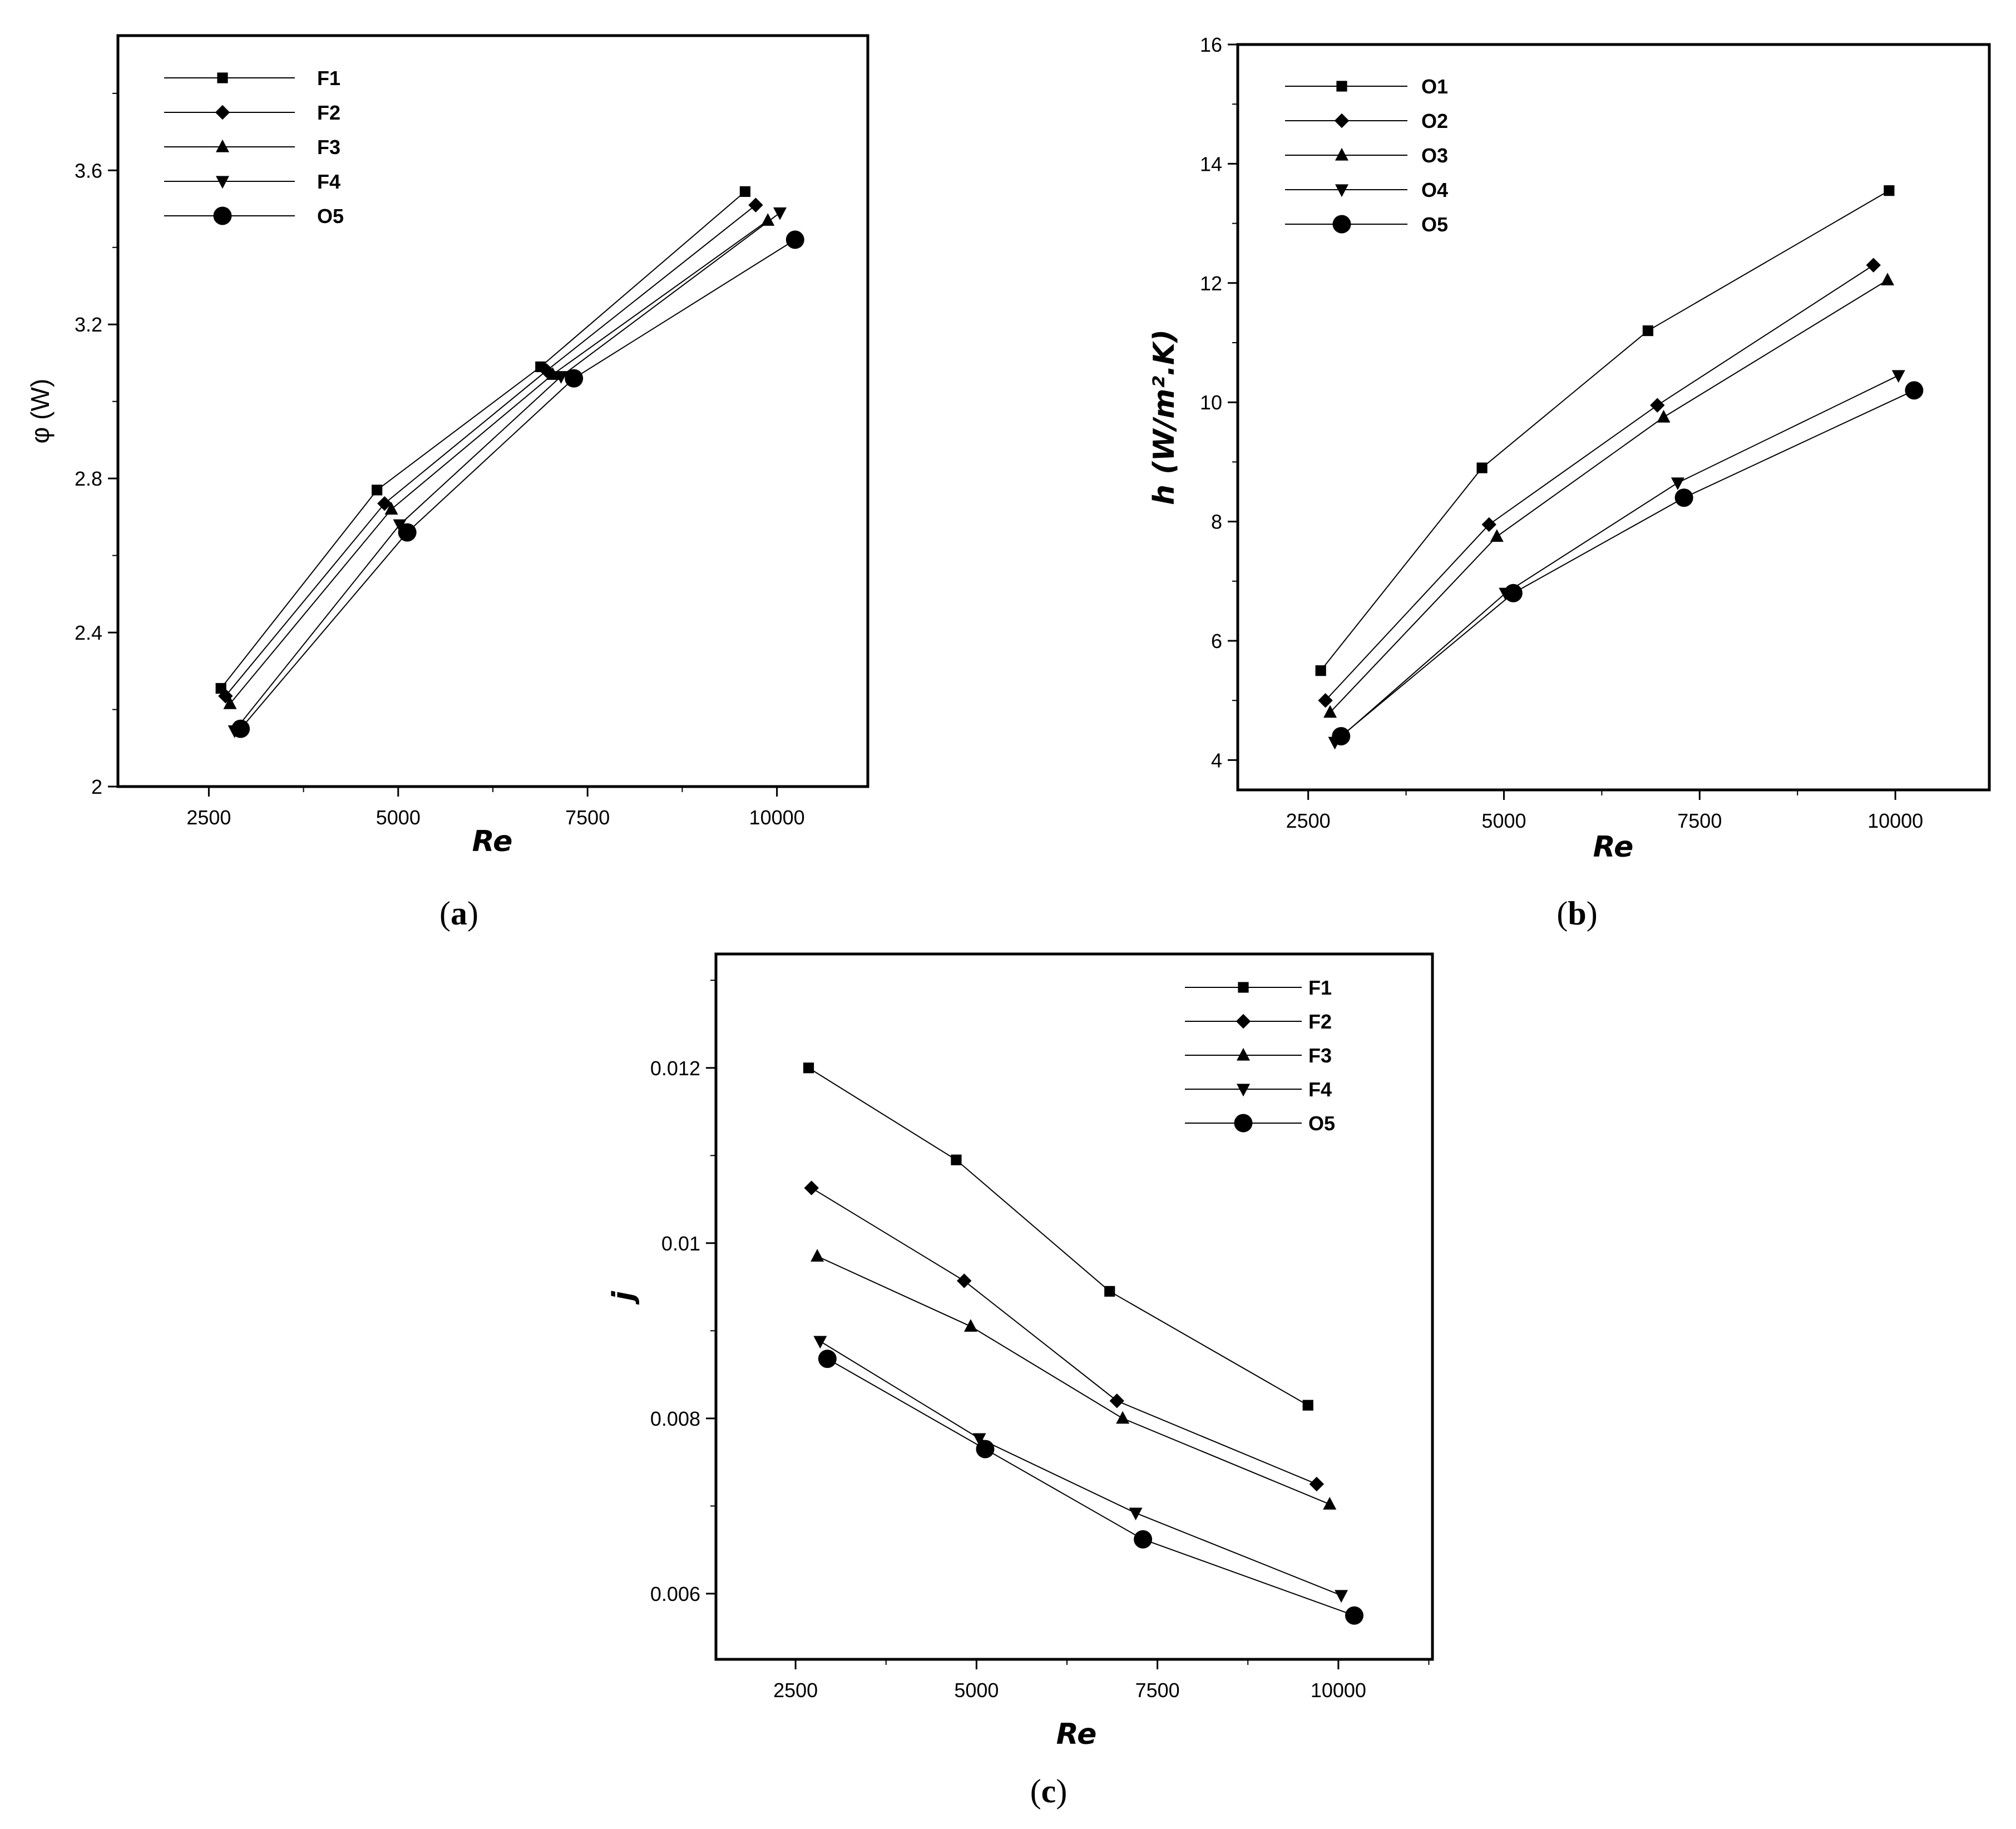  What do you see at coordinates (328, 78) in the screenshot?
I see `legend-label-a-F1: F1` at bounding box center [328, 78].